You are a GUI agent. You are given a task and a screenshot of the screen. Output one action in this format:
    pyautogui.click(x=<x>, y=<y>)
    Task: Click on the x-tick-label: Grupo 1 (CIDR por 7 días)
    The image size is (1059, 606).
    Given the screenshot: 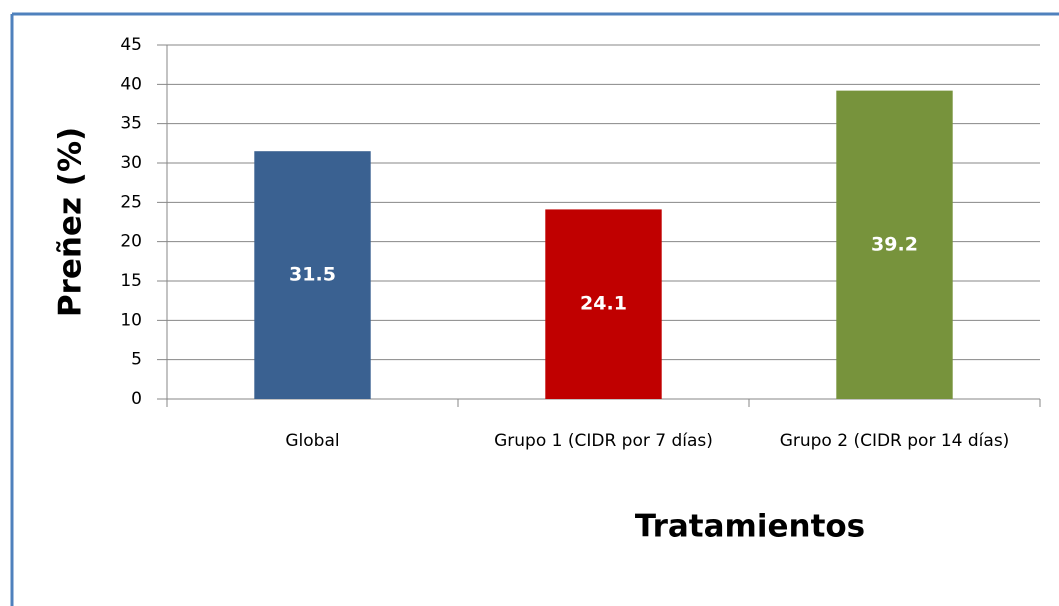 What is the action you would take?
    pyautogui.click(x=603, y=441)
    